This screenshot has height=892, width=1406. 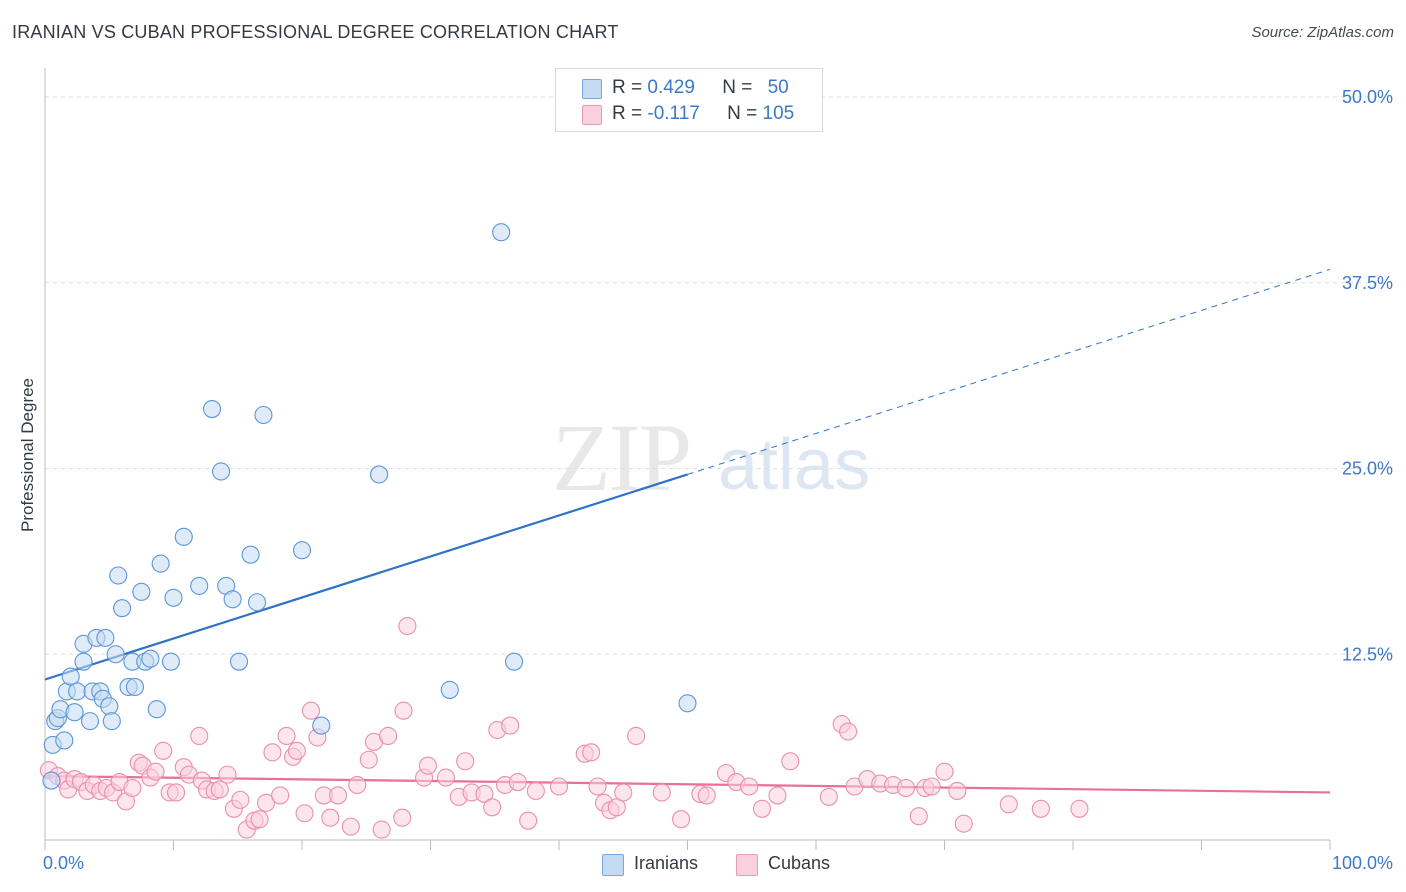 I want to click on cubans-trend-line, so click(x=687, y=784).